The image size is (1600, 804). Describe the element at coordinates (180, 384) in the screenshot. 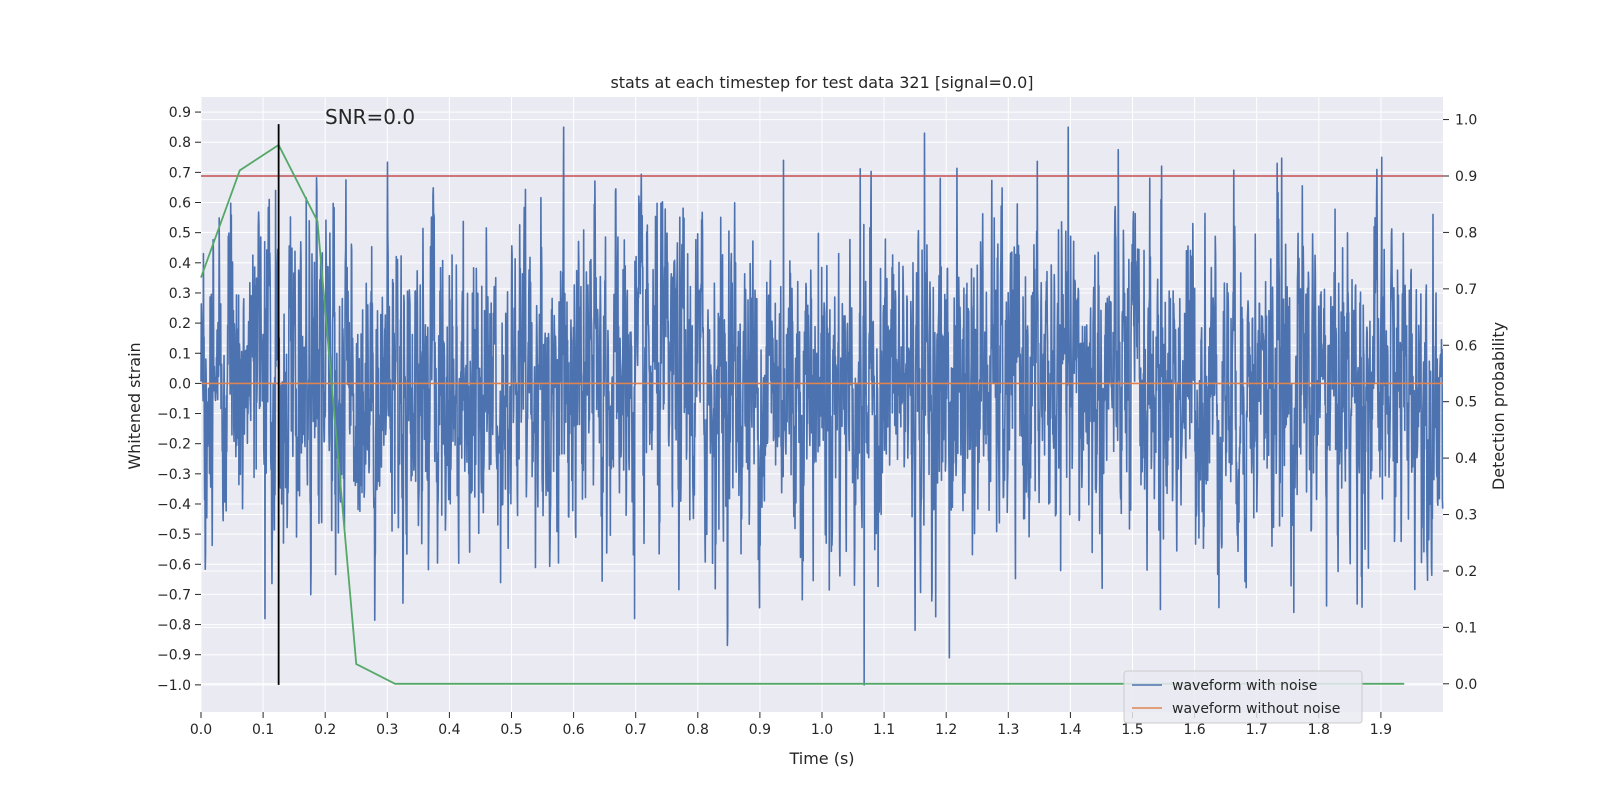

I see `y-left-tick-label: 0.0` at that location.